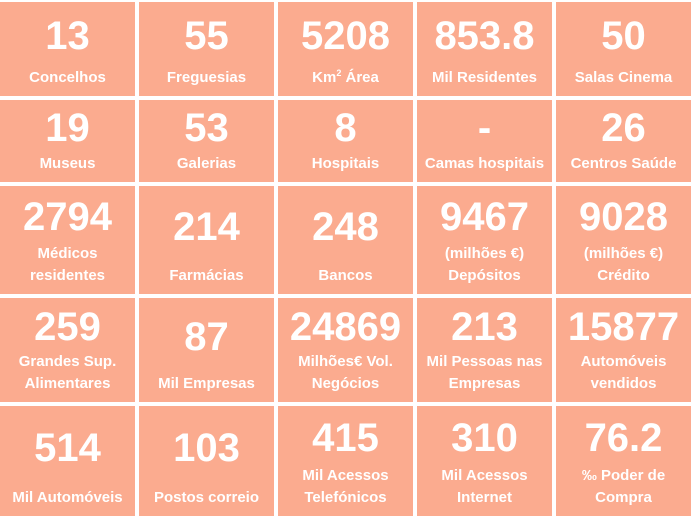 Image resolution: width=691 pixels, height=516 pixels. What do you see at coordinates (345, 372) in the screenshot?
I see `stat-label: Milhões€ Vol. Negócios` at bounding box center [345, 372].